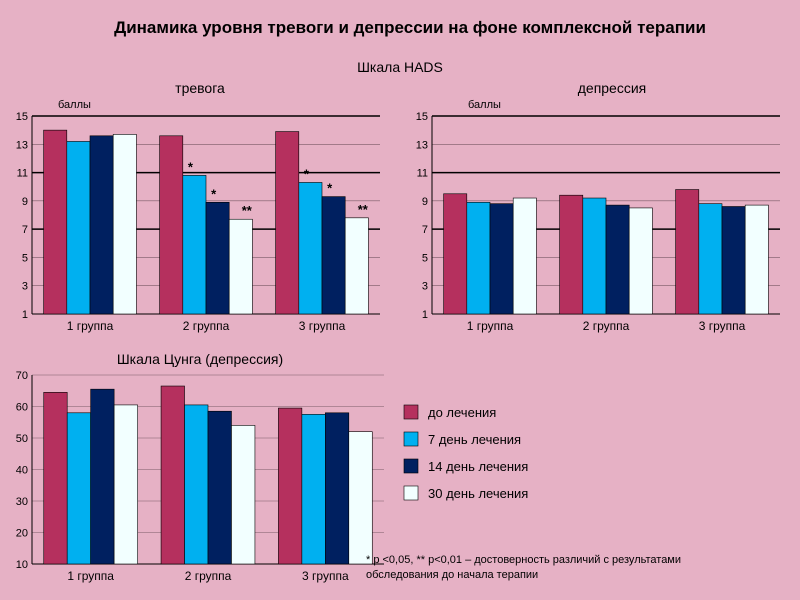  What do you see at coordinates (22, 408) in the screenshot?
I see `y-tick-label: 60` at bounding box center [22, 408].